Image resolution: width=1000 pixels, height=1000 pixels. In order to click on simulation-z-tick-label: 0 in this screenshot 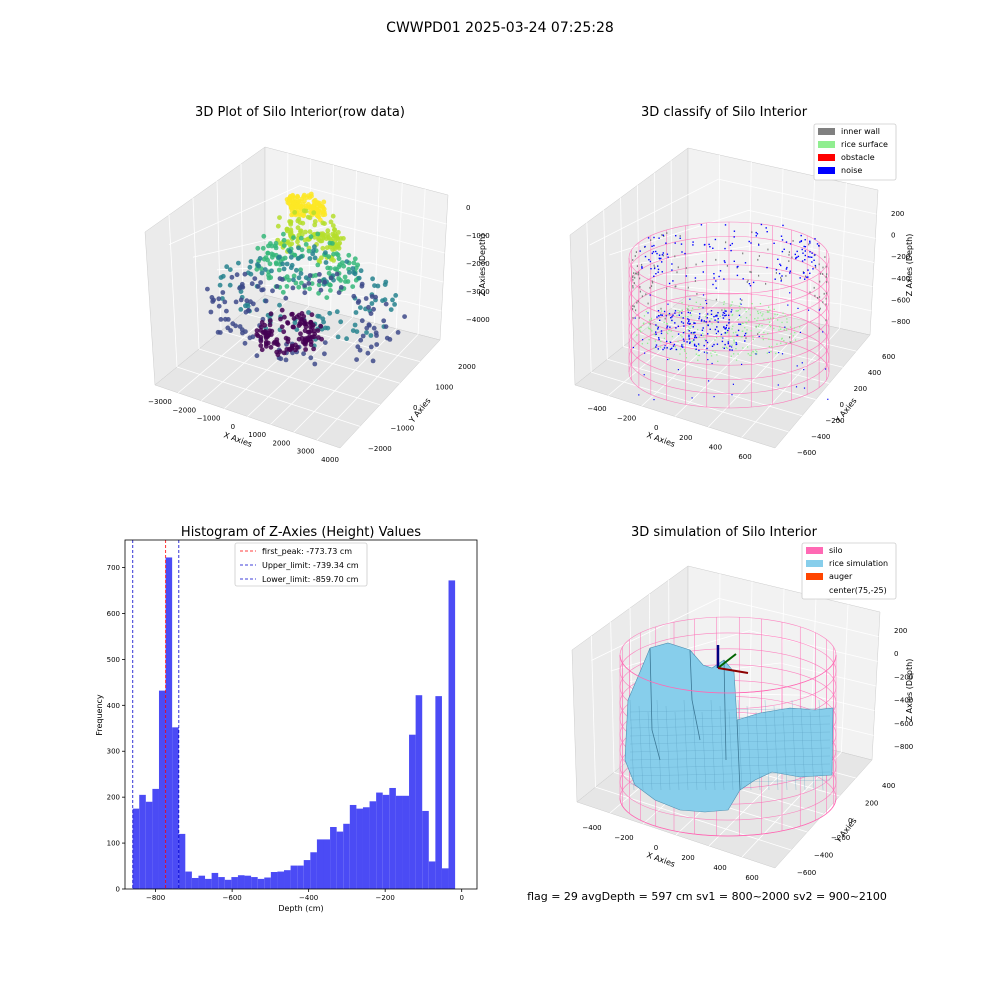, I will do `click(896, 654)`.